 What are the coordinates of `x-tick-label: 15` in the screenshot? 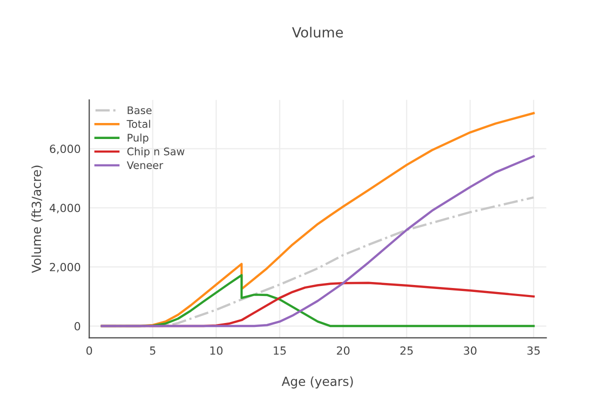 It's located at (280, 350).